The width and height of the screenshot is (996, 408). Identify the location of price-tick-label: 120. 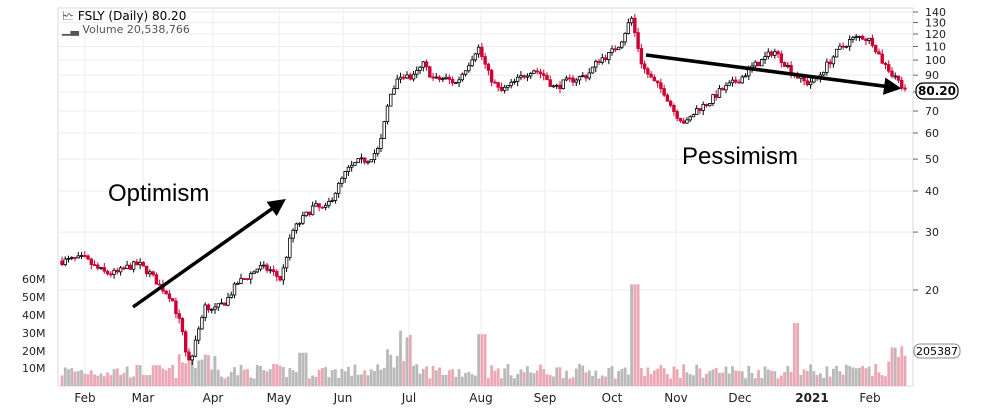
(935, 34).